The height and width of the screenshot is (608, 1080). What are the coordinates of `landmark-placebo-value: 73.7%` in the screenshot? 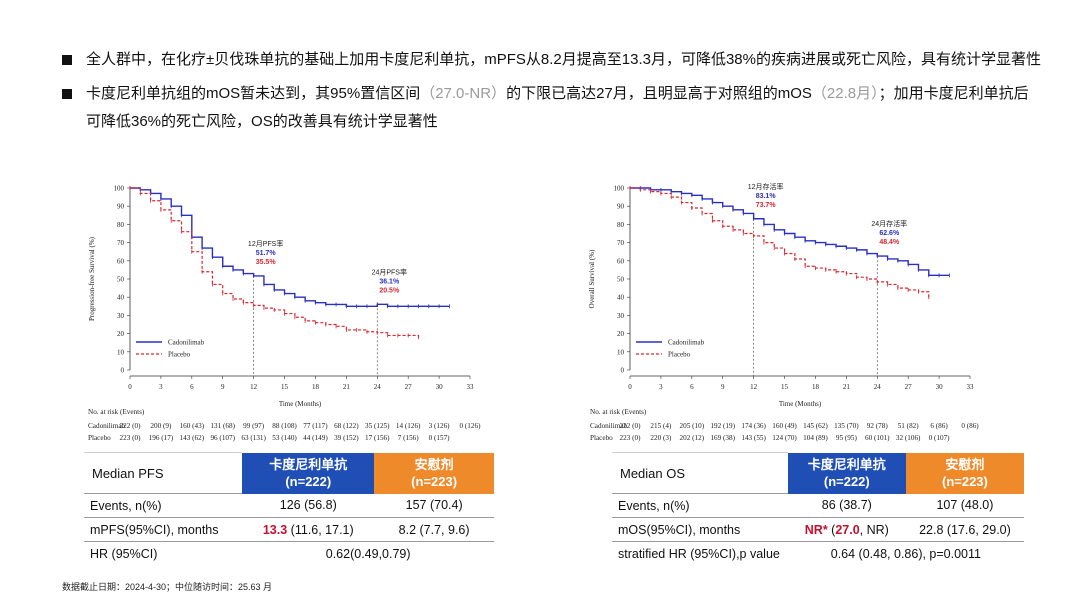 It's located at (766, 205).